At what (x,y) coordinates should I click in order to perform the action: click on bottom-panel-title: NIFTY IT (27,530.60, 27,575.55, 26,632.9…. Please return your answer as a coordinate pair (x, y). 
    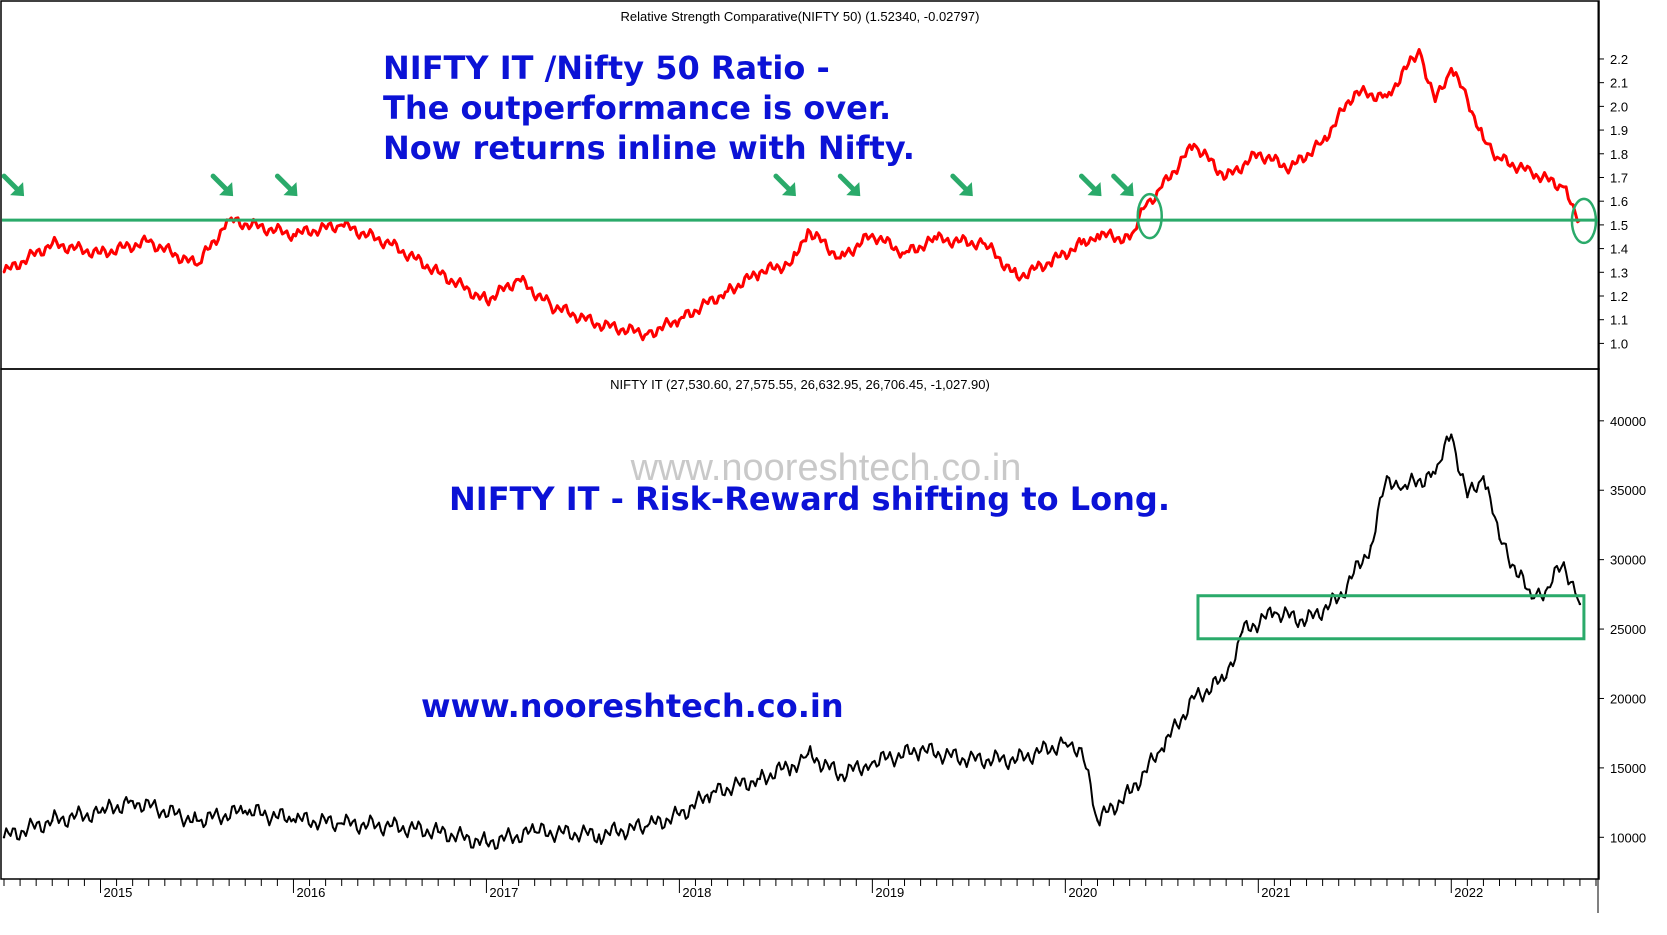
    Looking at the image, I should click on (800, 384).